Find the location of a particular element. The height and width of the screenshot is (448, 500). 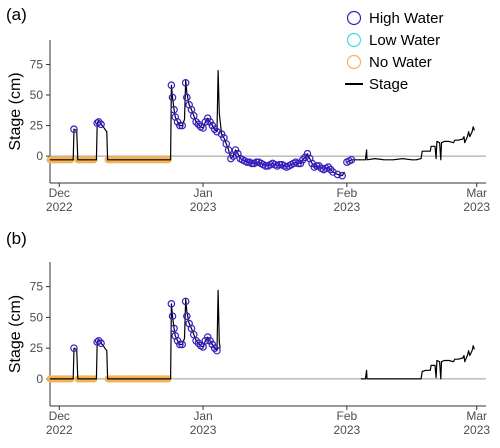

legend-label: Stage is located at coordinates (388, 84).